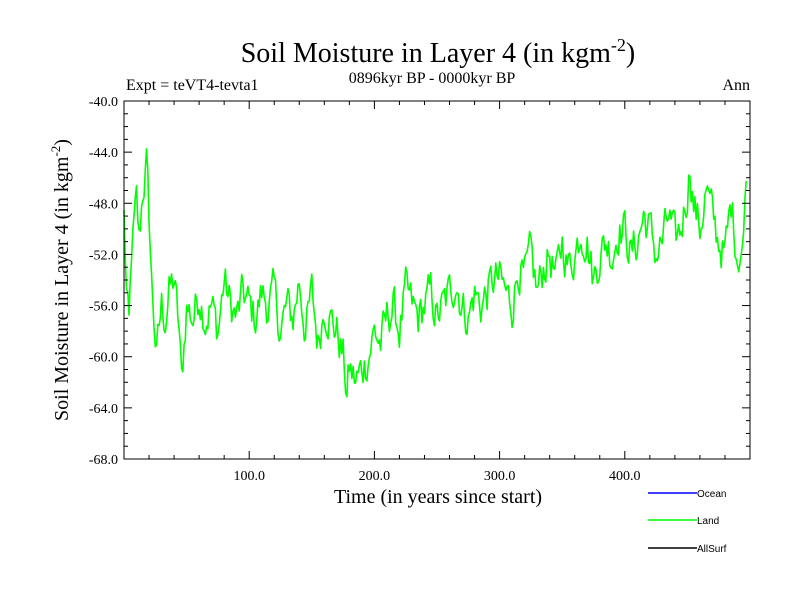  I want to click on chart-title-superscript: -2, so click(618, 45).